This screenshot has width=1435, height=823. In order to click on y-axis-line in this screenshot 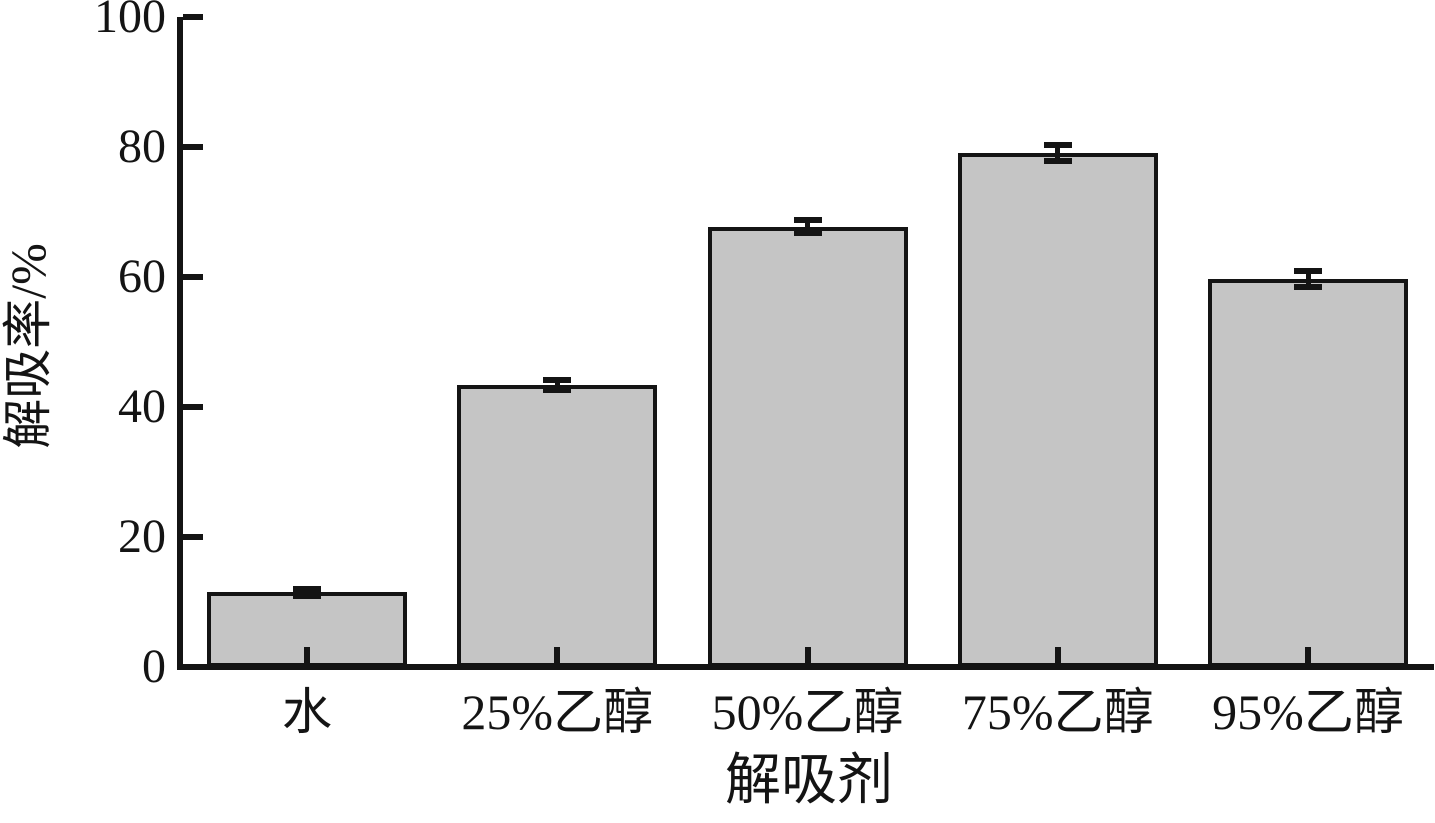, I will do `click(180, 343)`.